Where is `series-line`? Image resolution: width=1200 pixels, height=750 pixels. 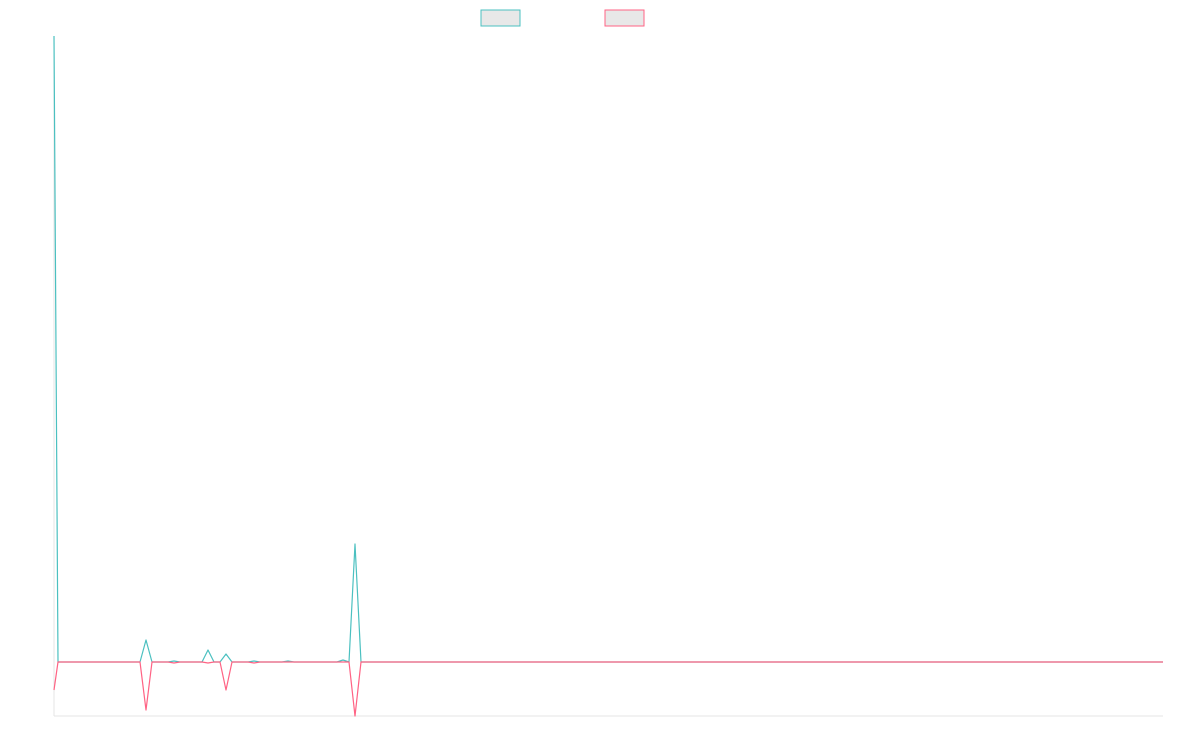
series-line is located at coordinates (608, 689).